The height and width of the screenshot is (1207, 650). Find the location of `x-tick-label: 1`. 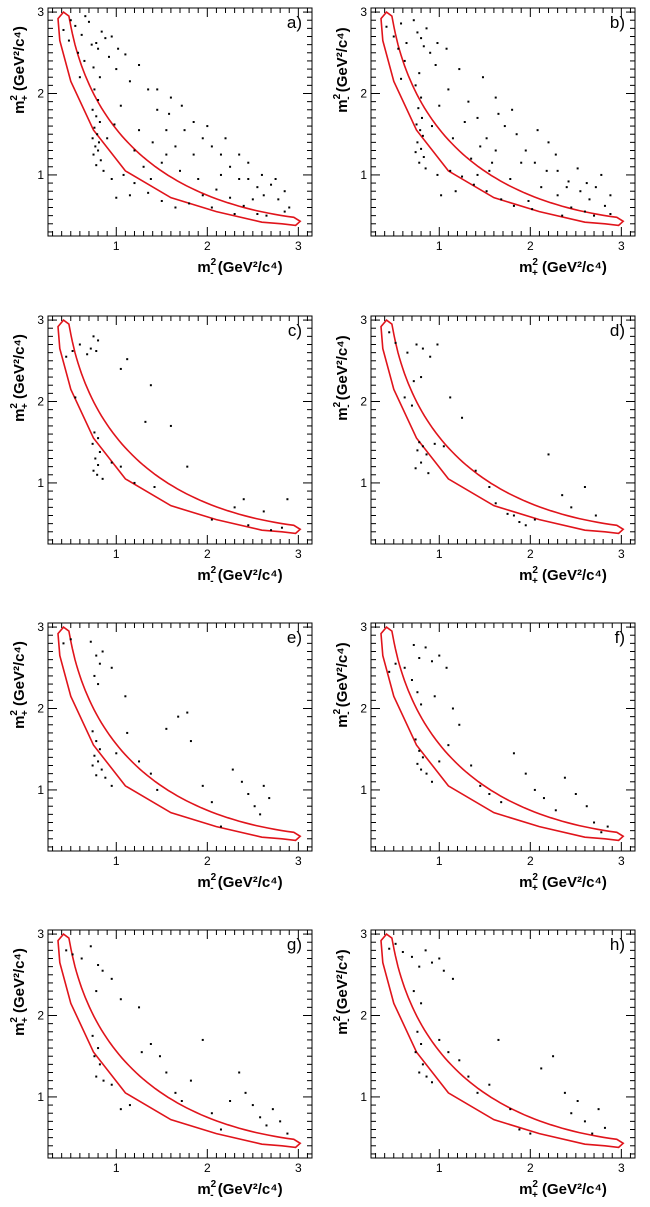

x-tick-label: 1 is located at coordinates (439, 861).